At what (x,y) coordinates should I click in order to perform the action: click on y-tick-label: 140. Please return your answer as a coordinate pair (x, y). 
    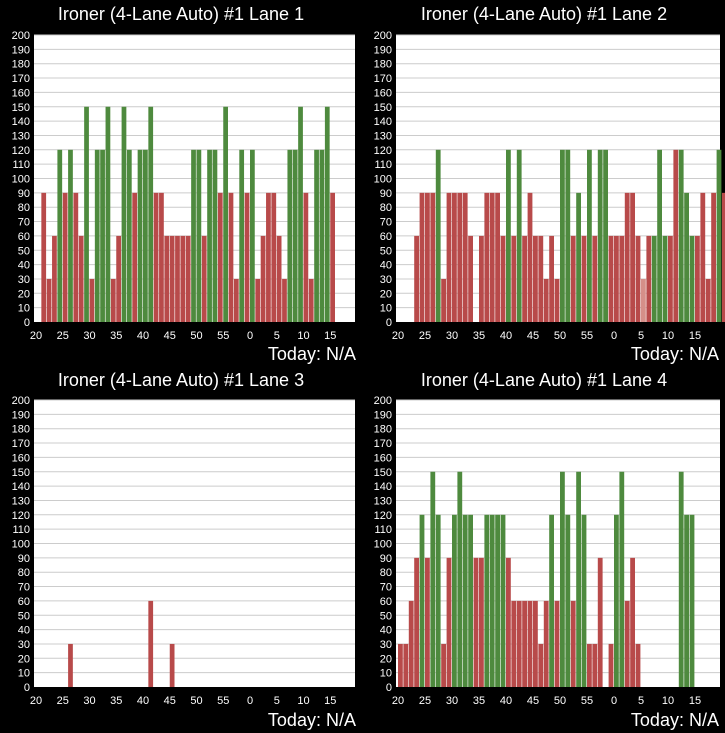
    Looking at the image, I should click on (383, 487).